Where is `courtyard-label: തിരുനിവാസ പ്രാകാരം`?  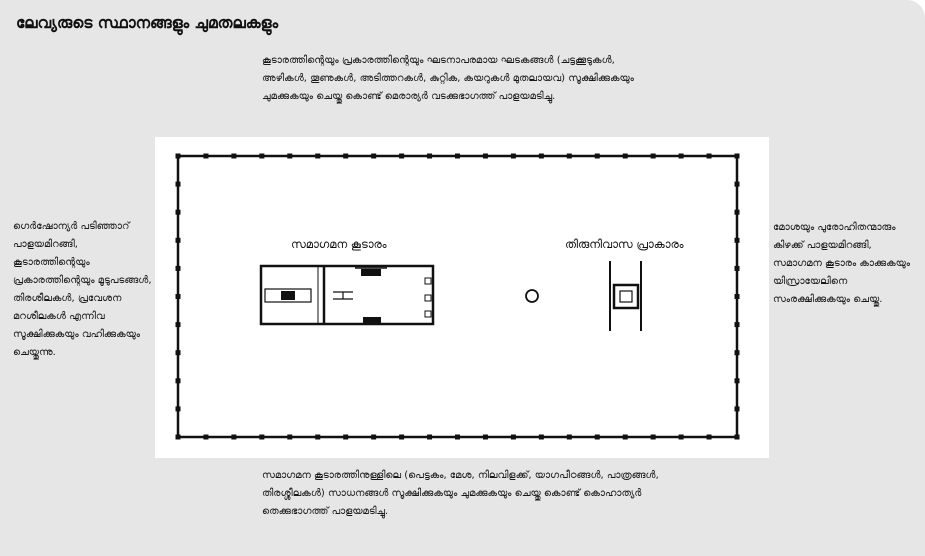
courtyard-label: തിരുനിവാസ പ്രാകാരം is located at coordinates (624, 244).